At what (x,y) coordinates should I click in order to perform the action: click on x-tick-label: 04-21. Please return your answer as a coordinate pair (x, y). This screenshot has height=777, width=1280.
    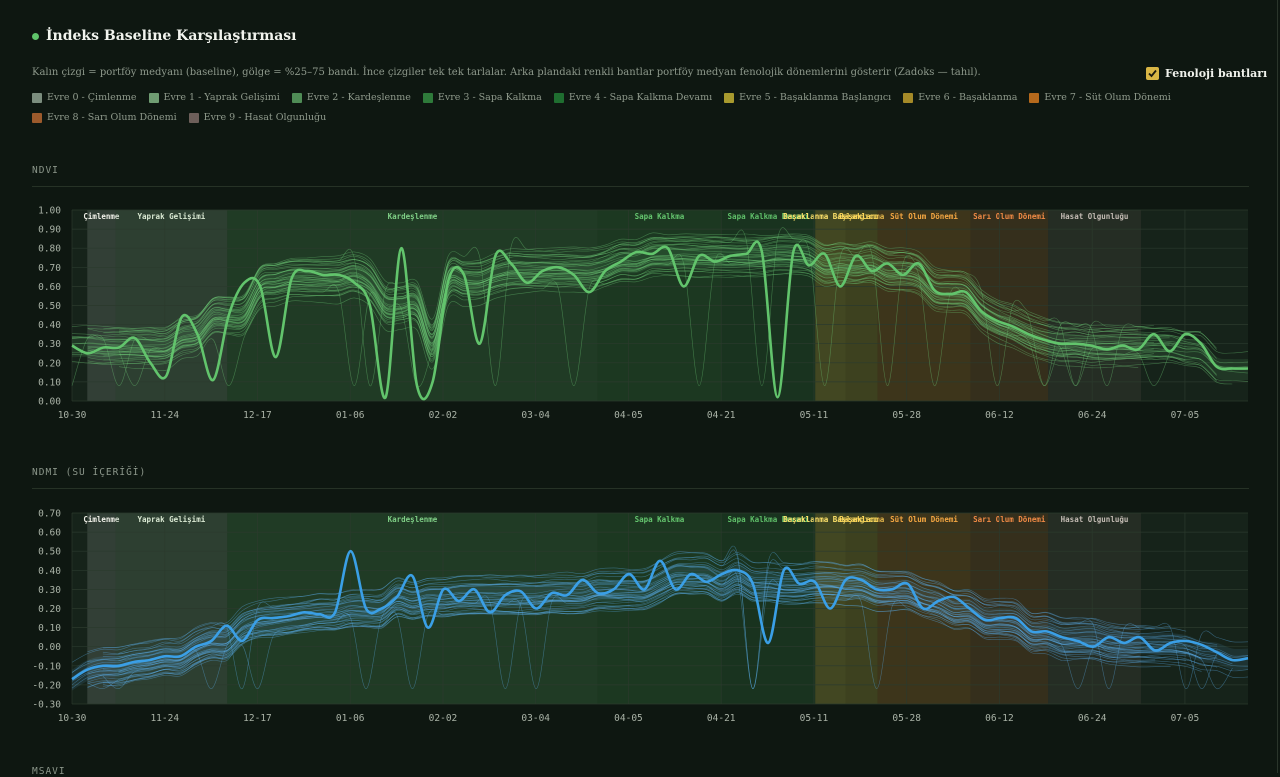
    Looking at the image, I should click on (721, 415).